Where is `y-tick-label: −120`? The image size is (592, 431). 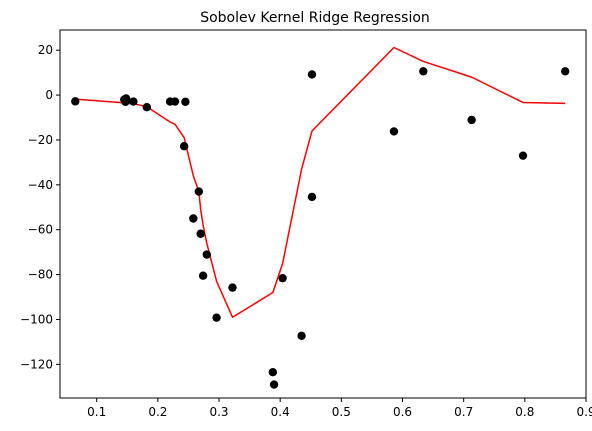 y-tick-label: −120 is located at coordinates (36, 364).